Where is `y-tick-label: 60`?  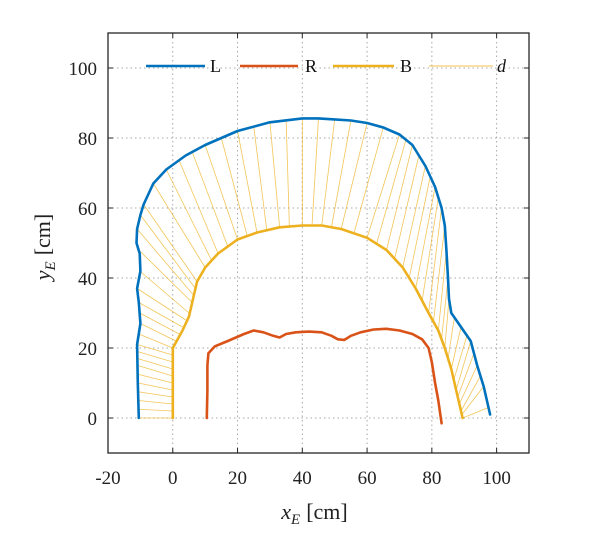
y-tick-label: 60 is located at coordinates (87, 209).